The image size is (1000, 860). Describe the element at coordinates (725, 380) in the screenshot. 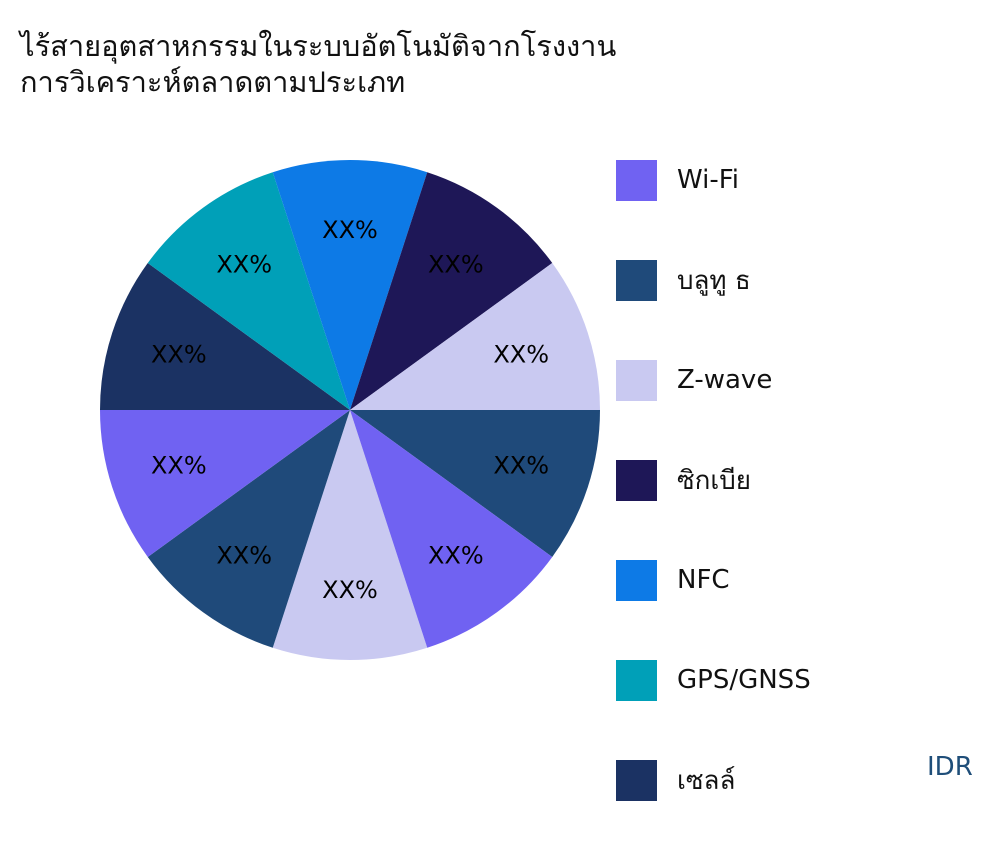

I see `legend-label: Z-wave` at that location.